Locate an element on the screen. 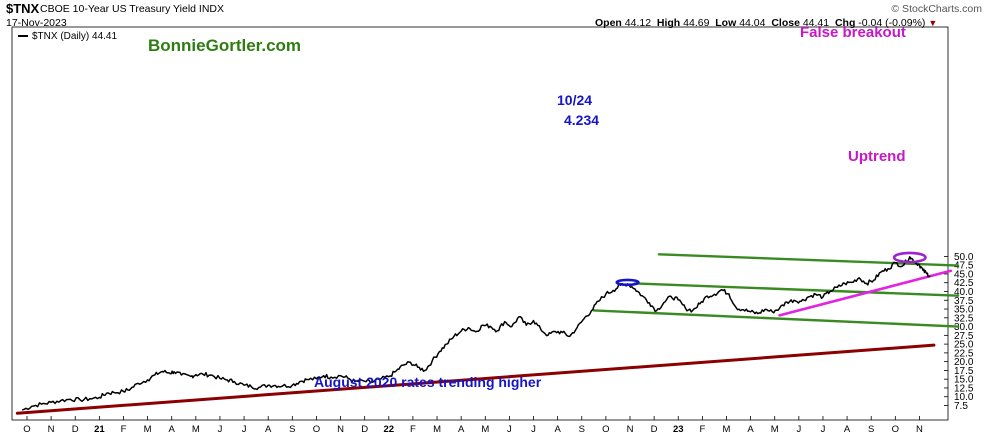 The image size is (990, 438). channel-lower-line is located at coordinates (776, 318).